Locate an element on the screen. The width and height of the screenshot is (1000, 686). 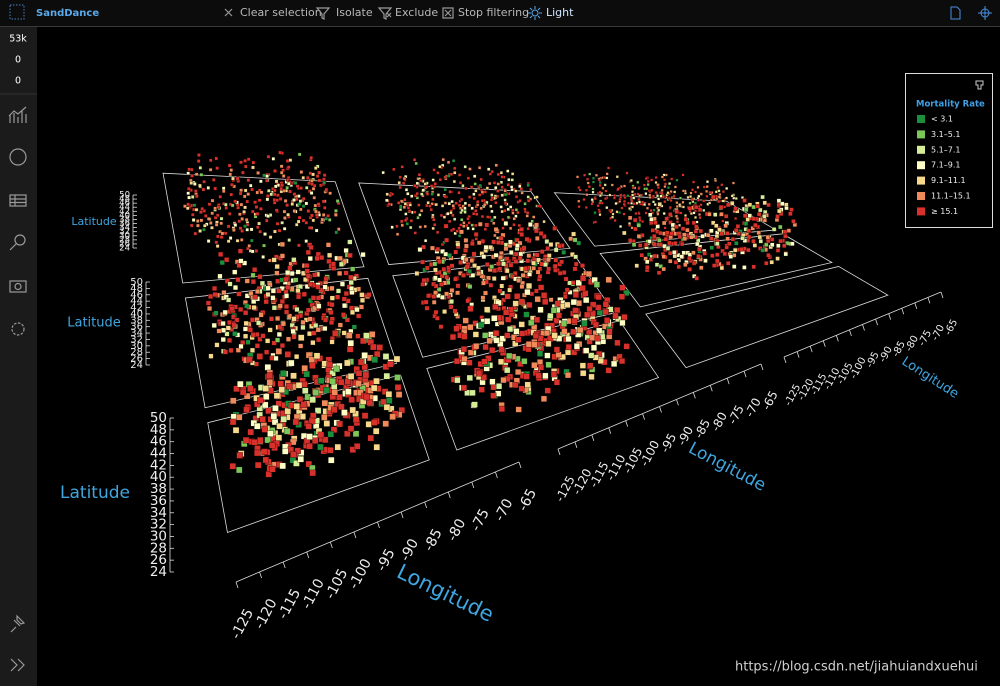
snapshot-button is located at coordinates (18, 286).